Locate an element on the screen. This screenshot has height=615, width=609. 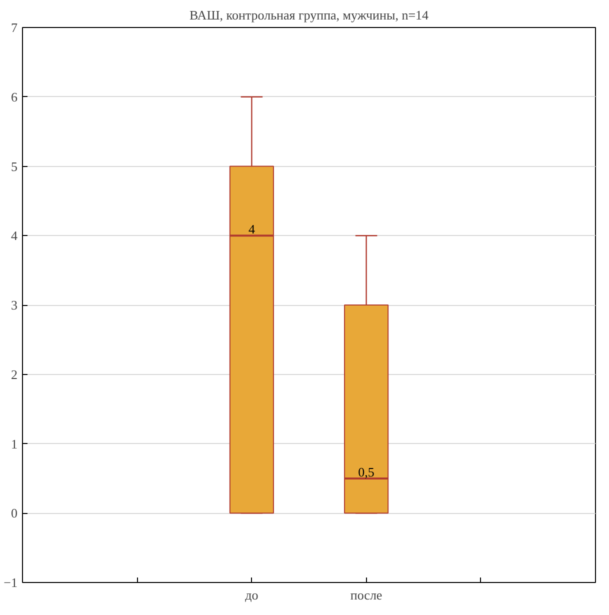
y-tick-label: 2 is located at coordinates (14, 374).